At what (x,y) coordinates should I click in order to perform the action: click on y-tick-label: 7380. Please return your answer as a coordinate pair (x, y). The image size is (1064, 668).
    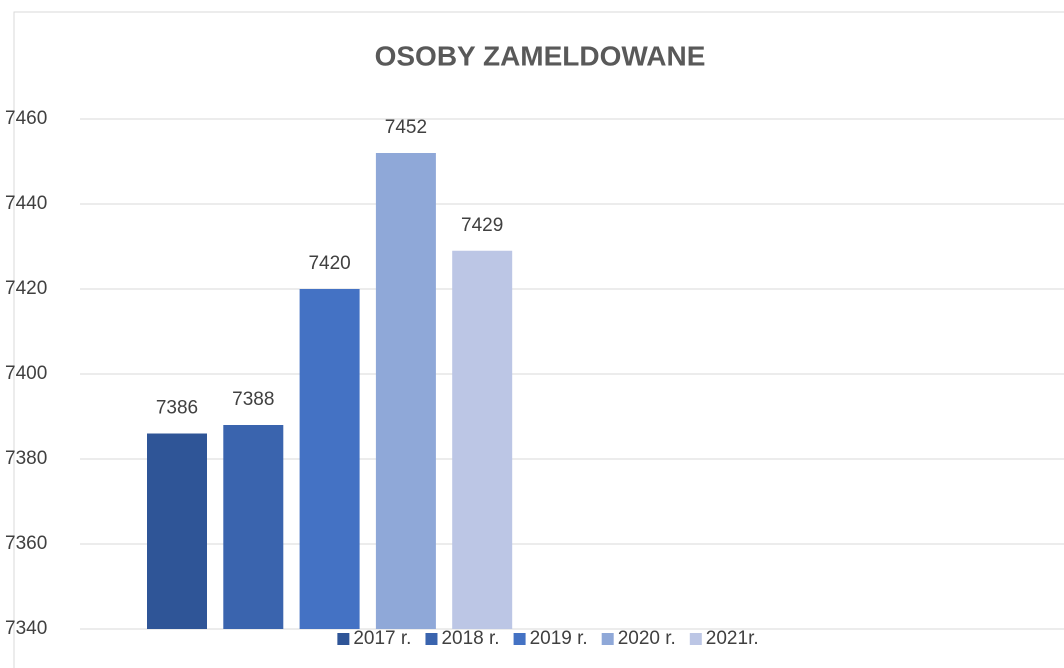
    Looking at the image, I should click on (26, 458).